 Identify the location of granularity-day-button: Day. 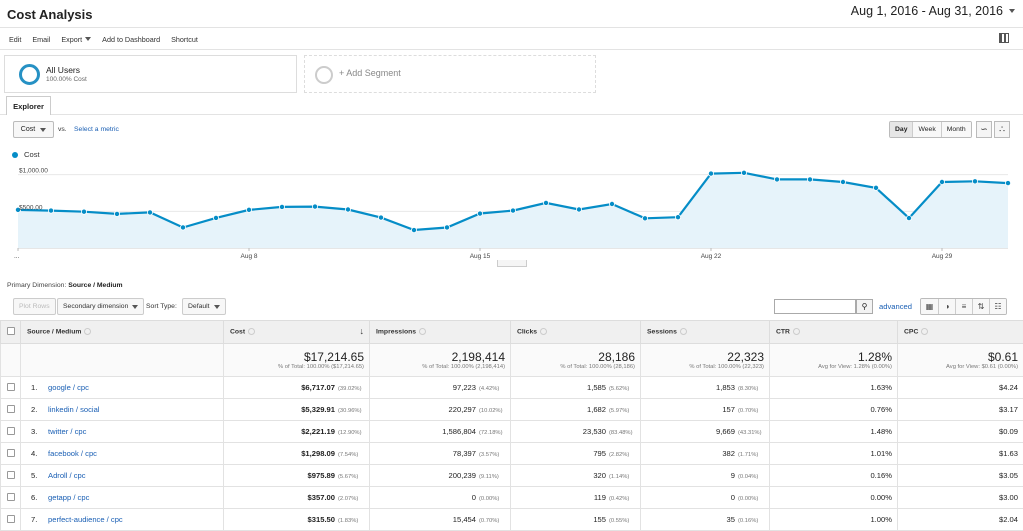
(901, 129).